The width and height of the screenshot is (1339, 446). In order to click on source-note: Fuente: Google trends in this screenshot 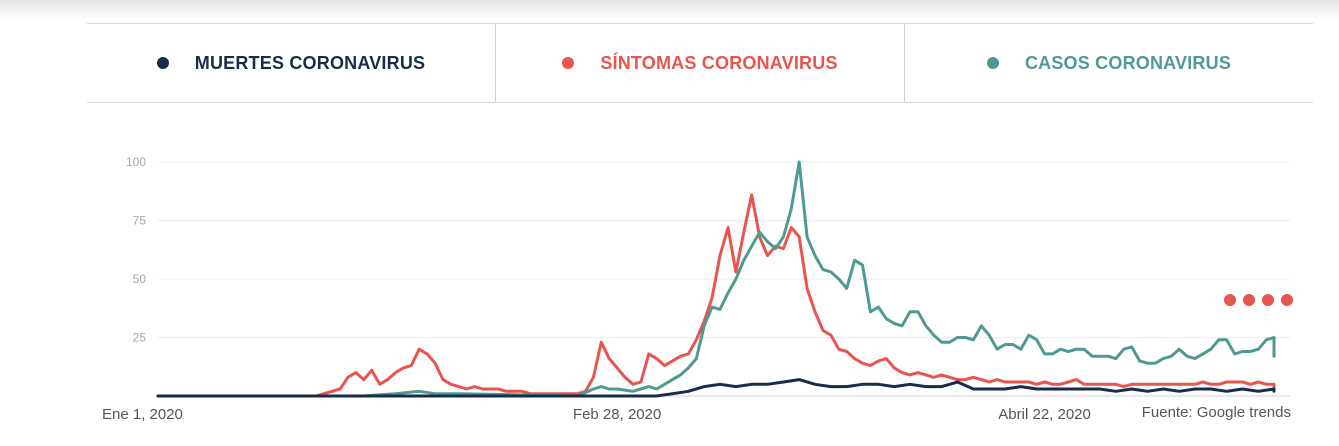, I will do `click(1216, 412)`.